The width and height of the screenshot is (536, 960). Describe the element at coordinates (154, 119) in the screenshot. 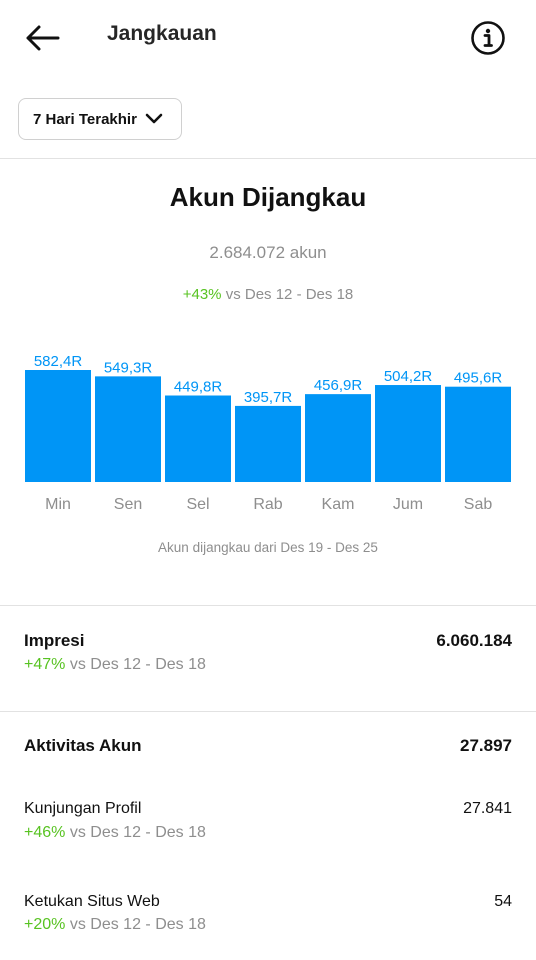

I see `chevron-down-icon` at that location.